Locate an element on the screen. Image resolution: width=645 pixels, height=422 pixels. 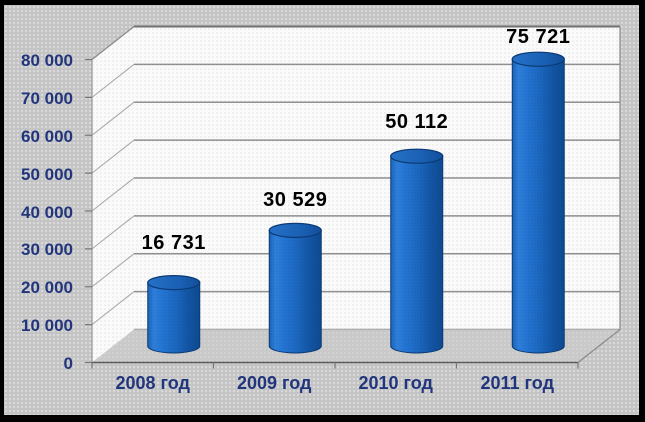
floor-texture is located at coordinates (356, 346).